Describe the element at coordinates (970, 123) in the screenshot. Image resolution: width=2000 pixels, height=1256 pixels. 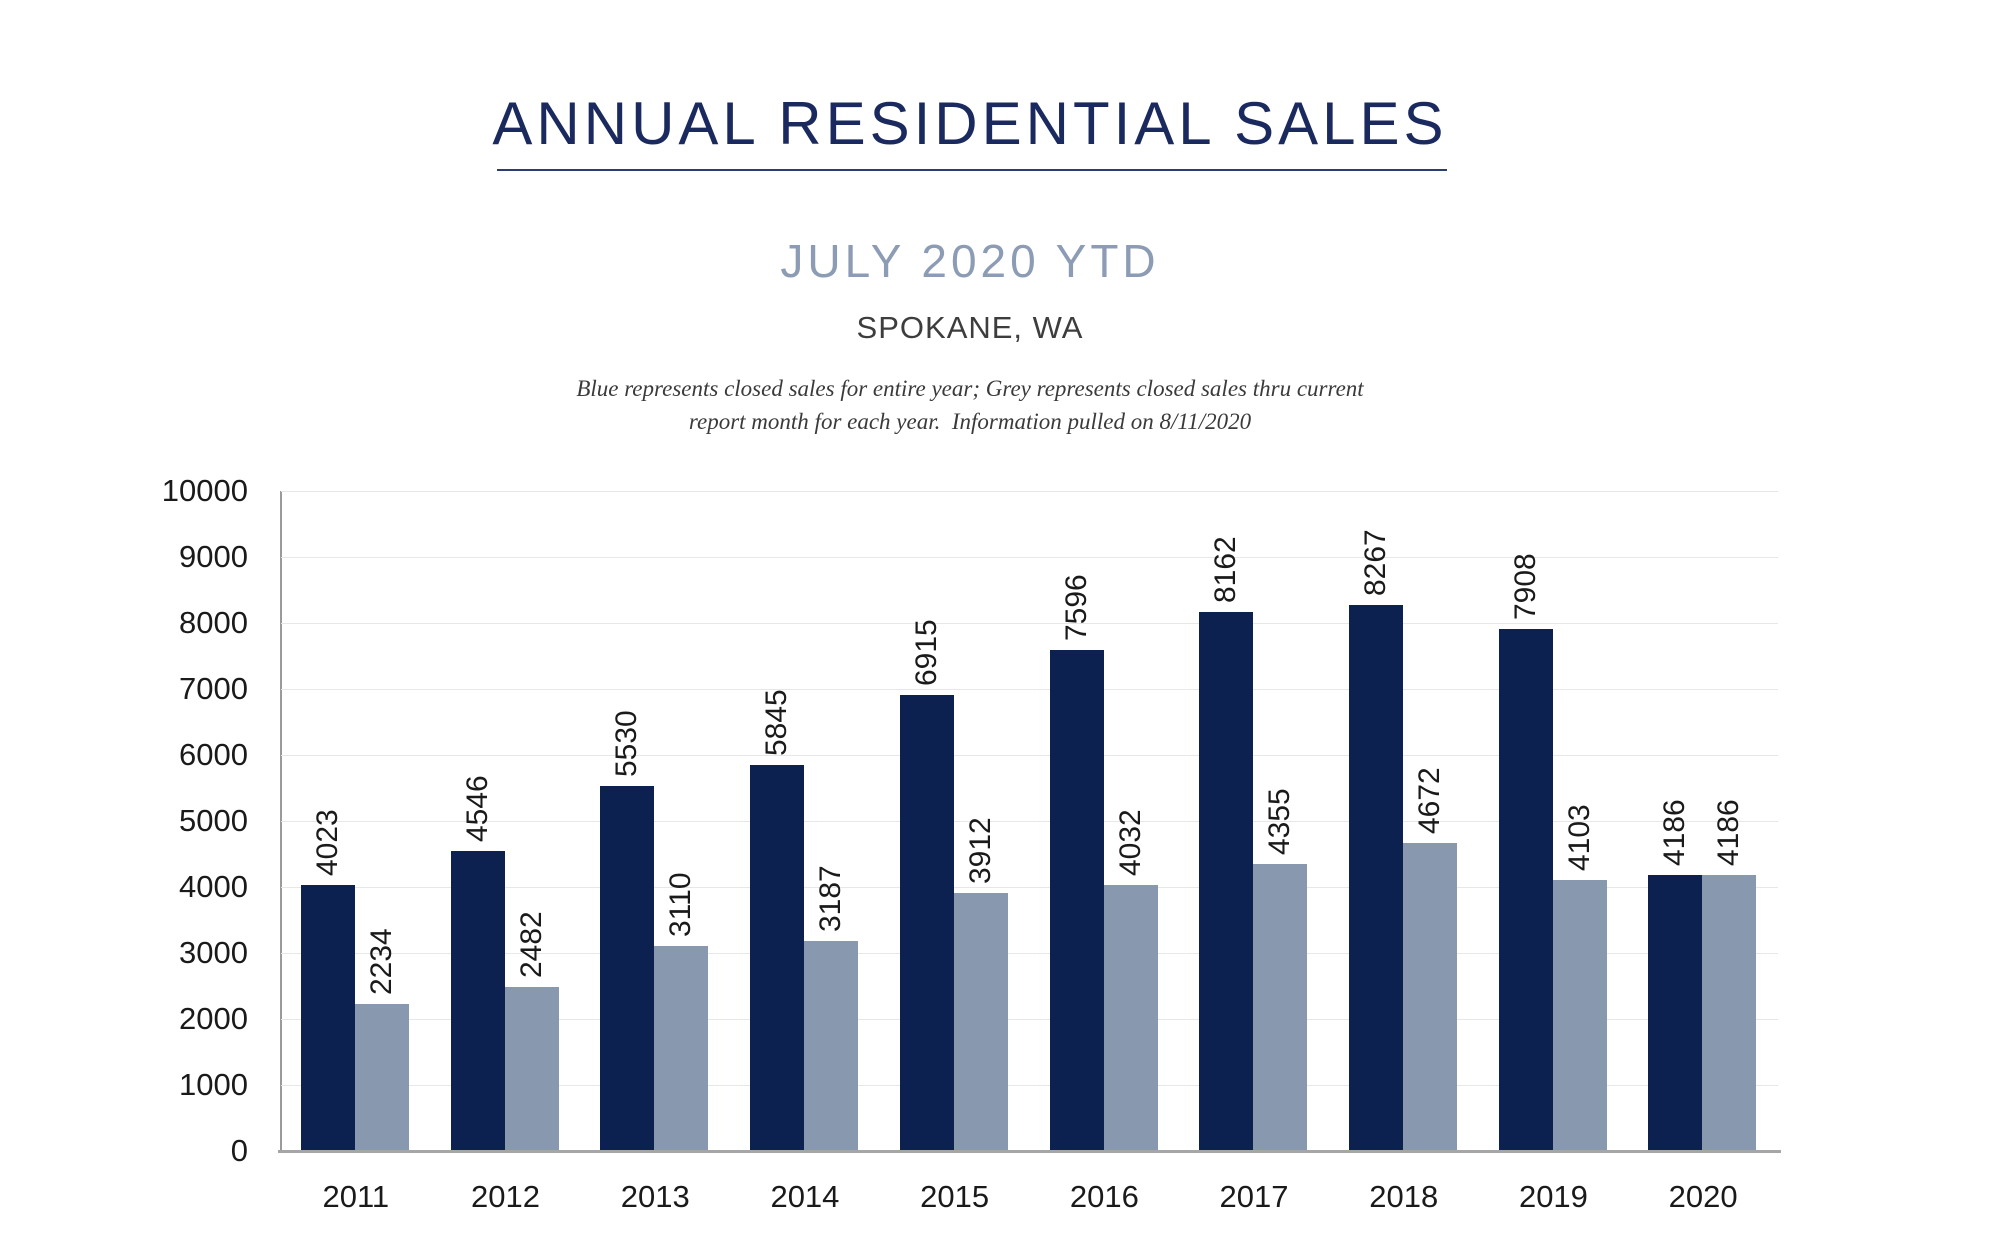
I see `page-title: ANNUAL RESIDENTIAL SALES` at that location.